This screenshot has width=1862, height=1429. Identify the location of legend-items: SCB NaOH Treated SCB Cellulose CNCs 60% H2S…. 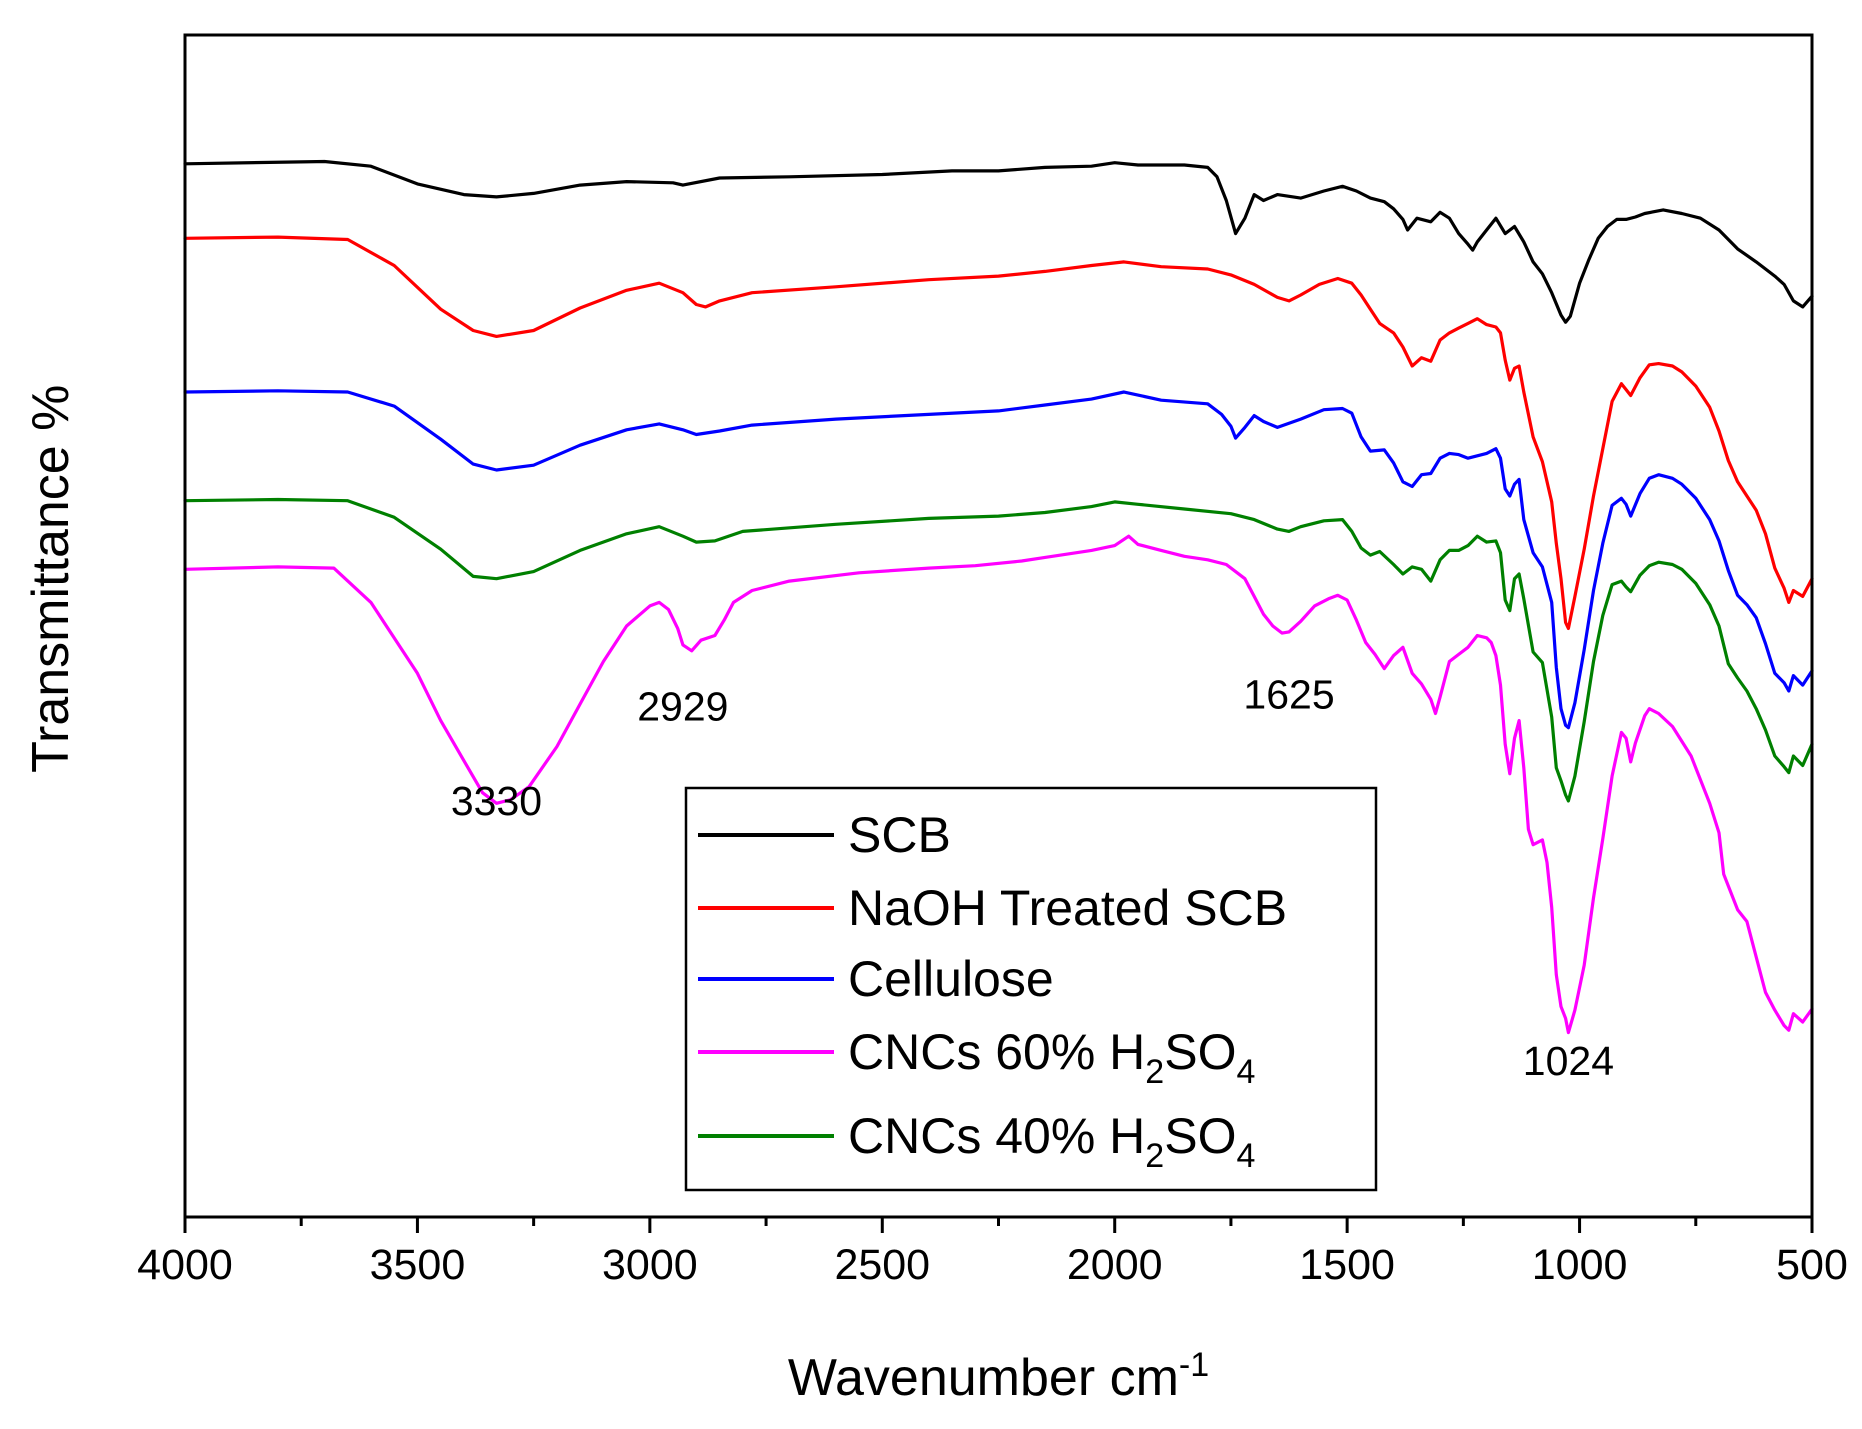
(992, 991).